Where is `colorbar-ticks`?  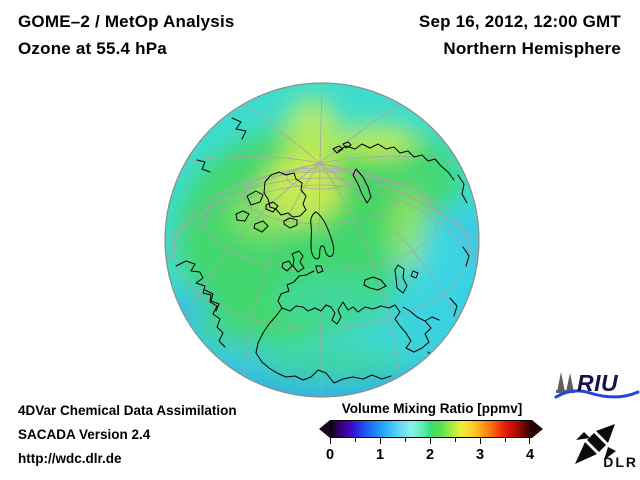
colorbar-ticks is located at coordinates (430, 441).